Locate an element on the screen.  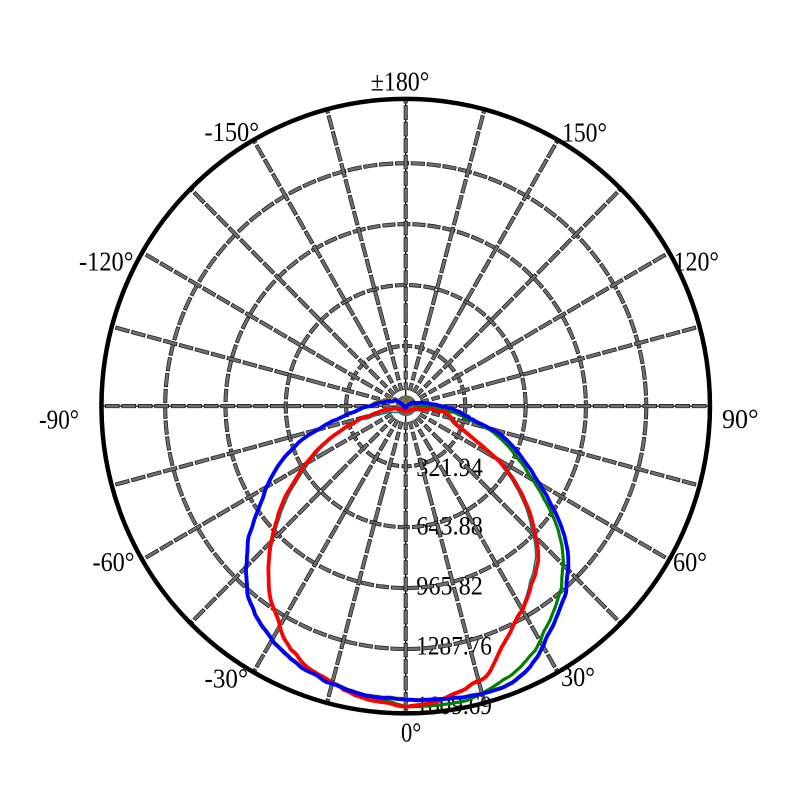
svg-text: 30° is located at coordinates (578, 677).